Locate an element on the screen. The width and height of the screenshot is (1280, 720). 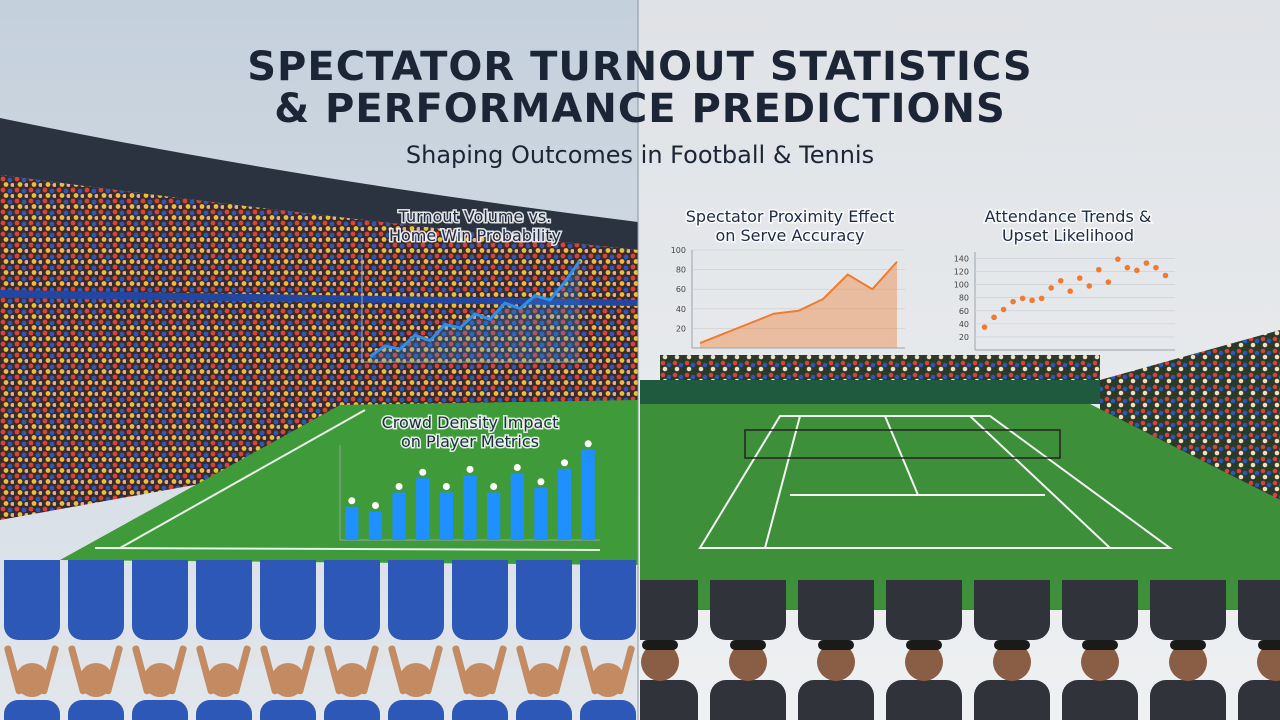
chart-title: Spectator Proximity Effect is located at coordinates (790, 216).